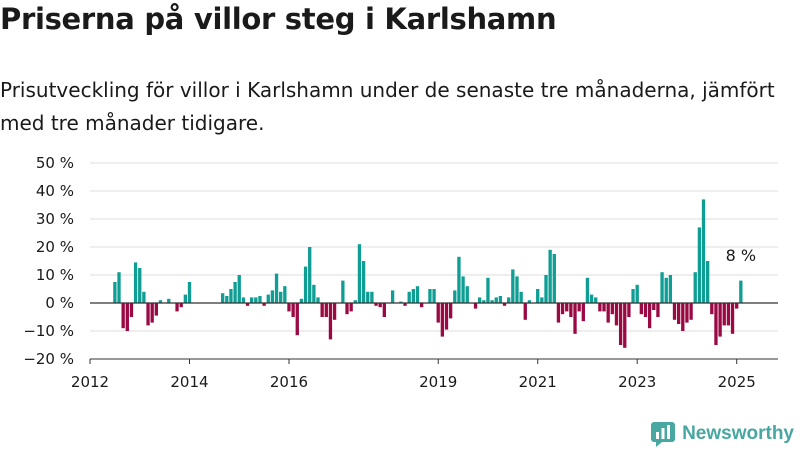 The width and height of the screenshot is (800, 450). What do you see at coordinates (278, 19) in the screenshot?
I see `chart-title: Priserna på villor steg i Karlshamn` at bounding box center [278, 19].